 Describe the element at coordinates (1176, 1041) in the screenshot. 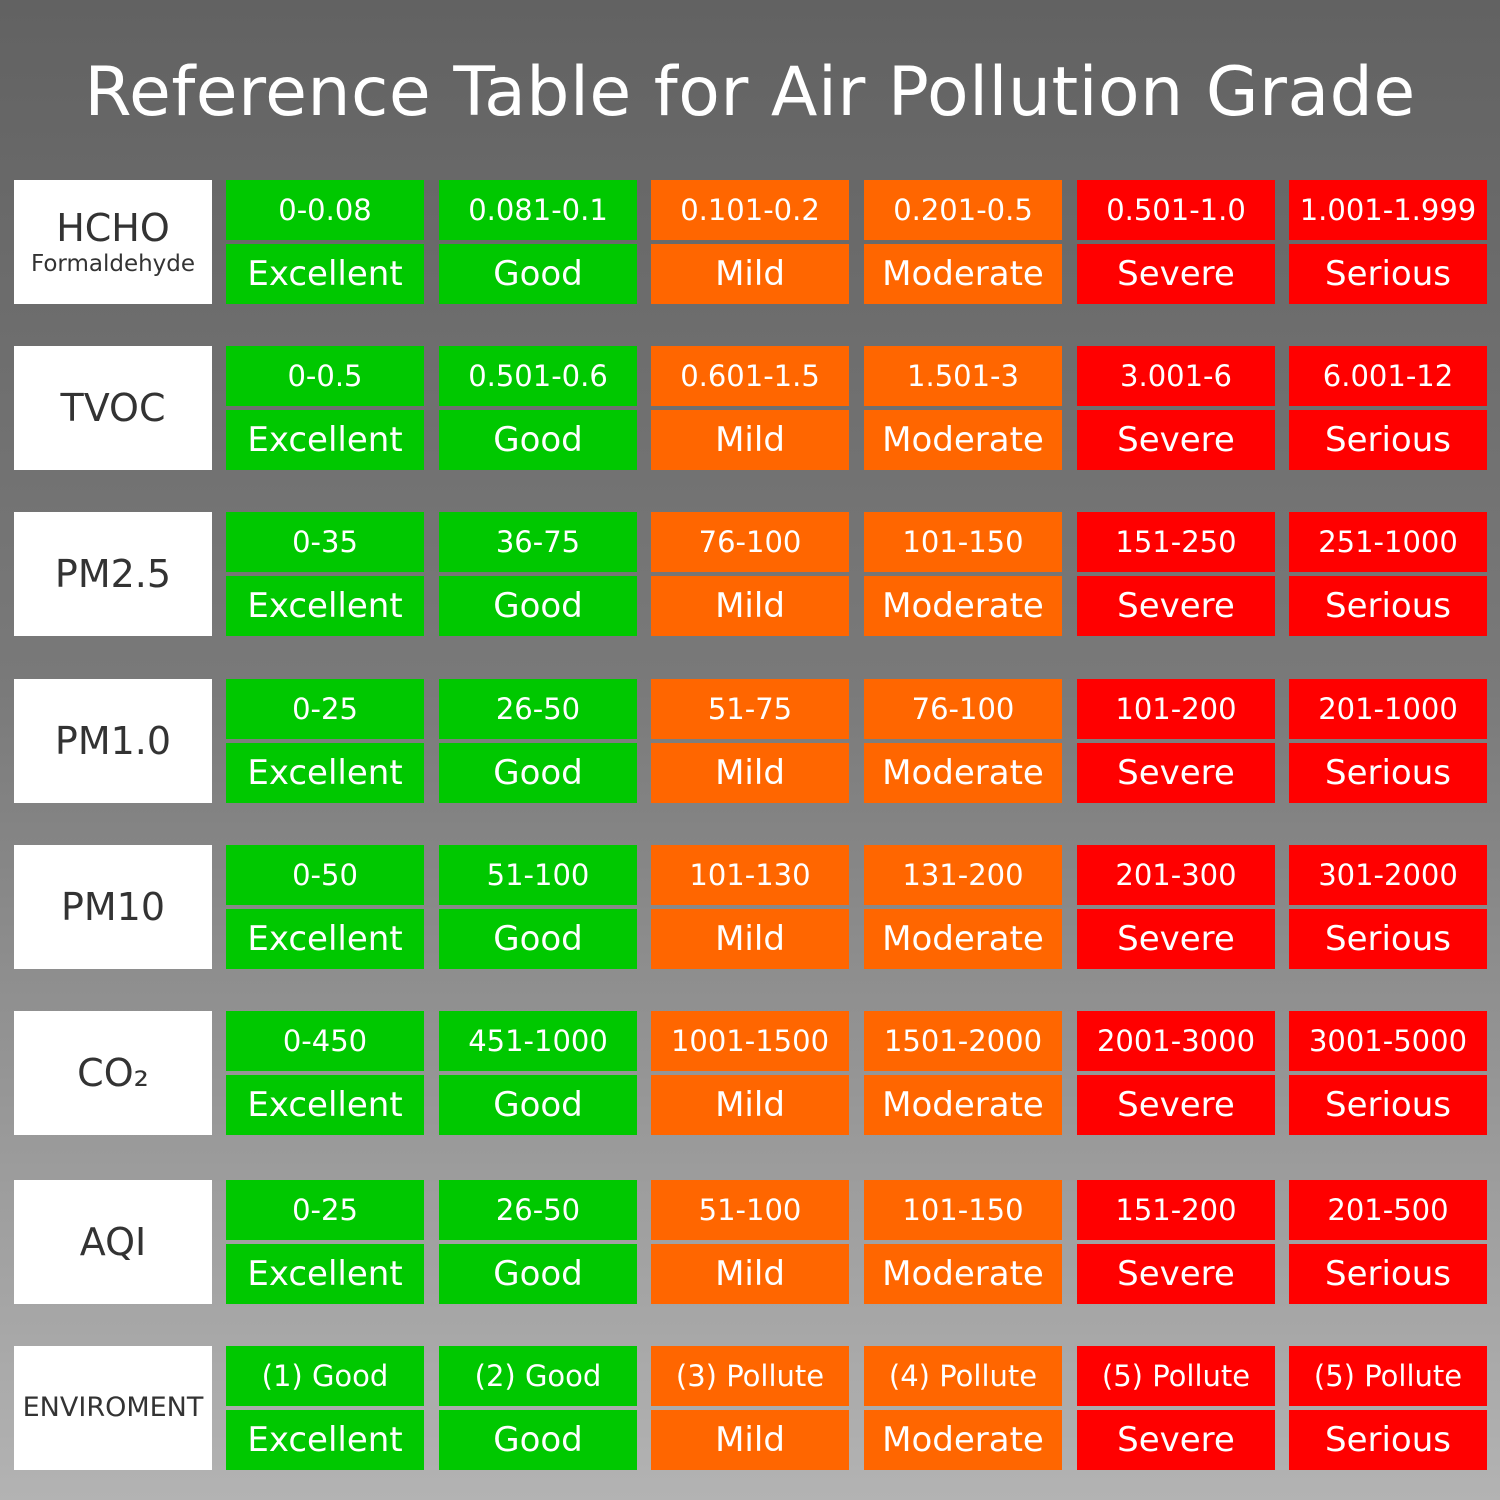

I see `range-cell: 2001-3000` at that location.